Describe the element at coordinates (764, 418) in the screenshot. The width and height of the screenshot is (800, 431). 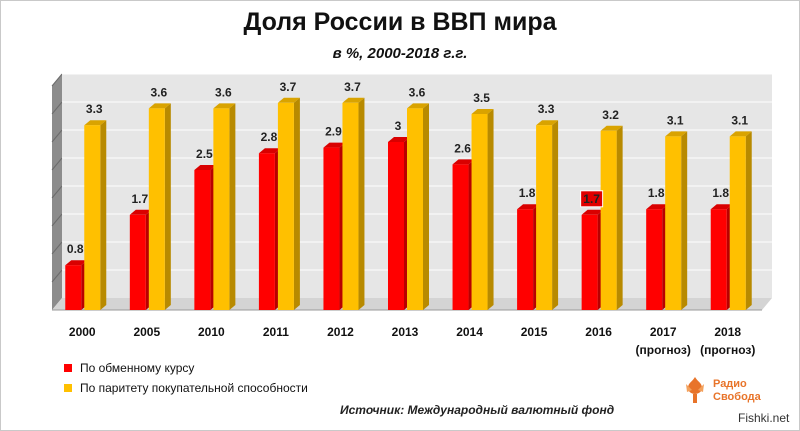
I see `watermark: Fishki.net` at that location.